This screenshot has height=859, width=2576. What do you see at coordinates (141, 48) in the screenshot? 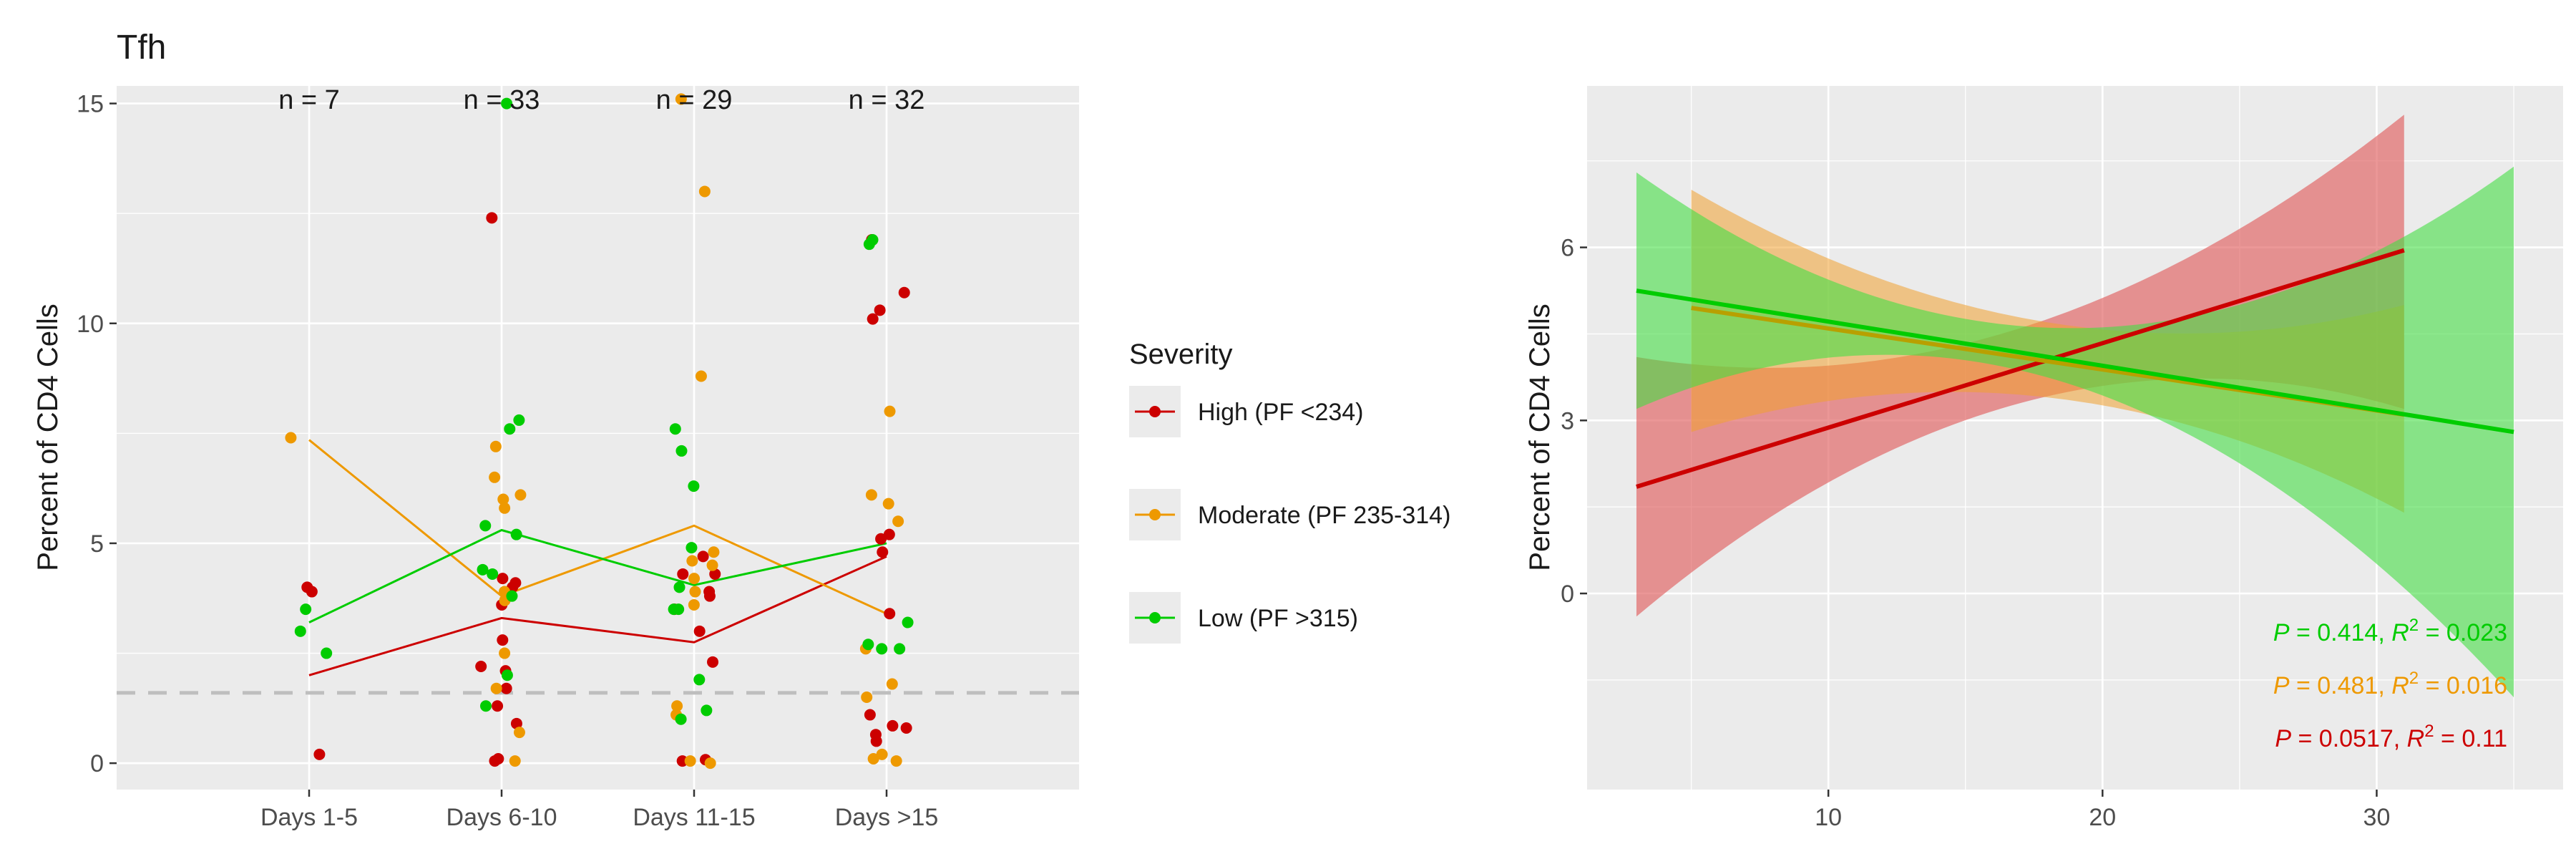
I see `chart-title: Tfh` at bounding box center [141, 48].